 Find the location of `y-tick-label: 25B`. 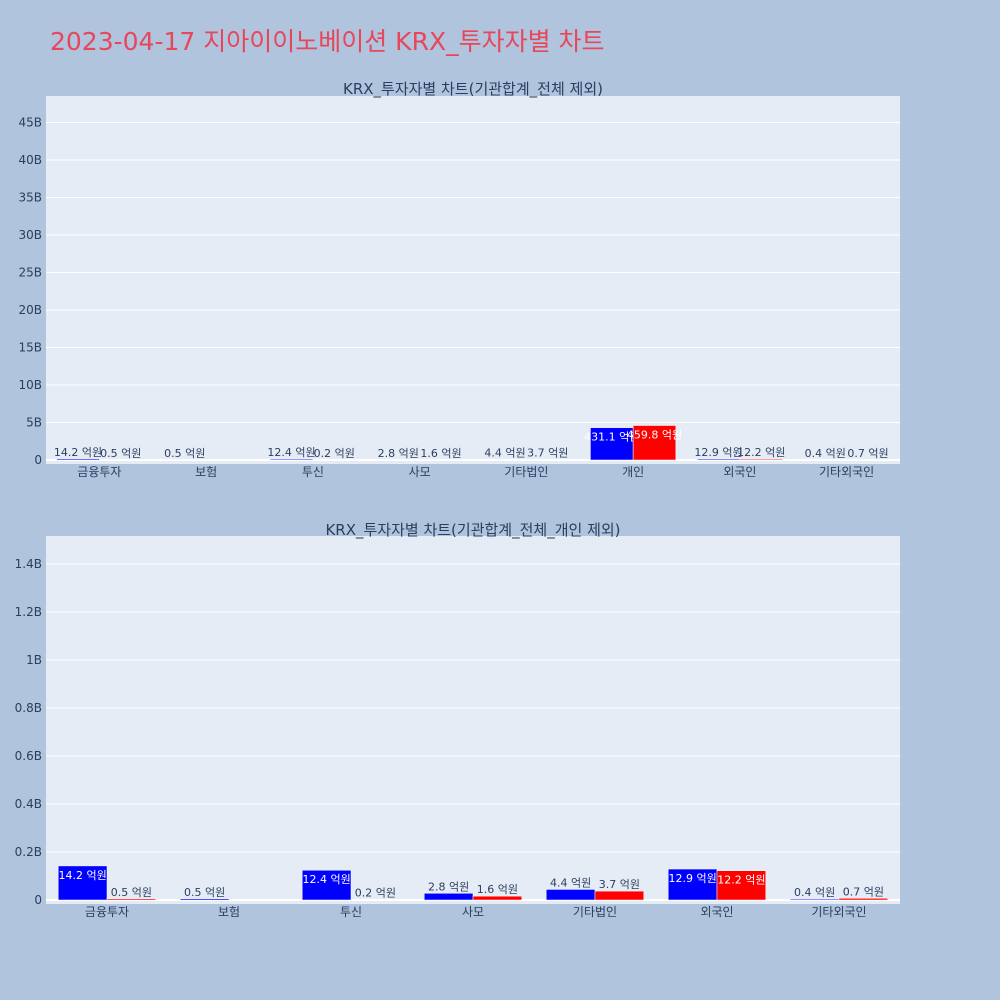

y-tick-label: 25B is located at coordinates (30, 273).